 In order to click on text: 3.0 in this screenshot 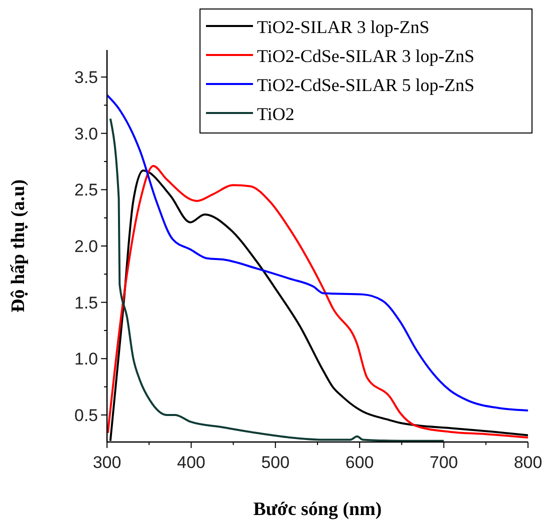, I will do `click(86, 134)`.